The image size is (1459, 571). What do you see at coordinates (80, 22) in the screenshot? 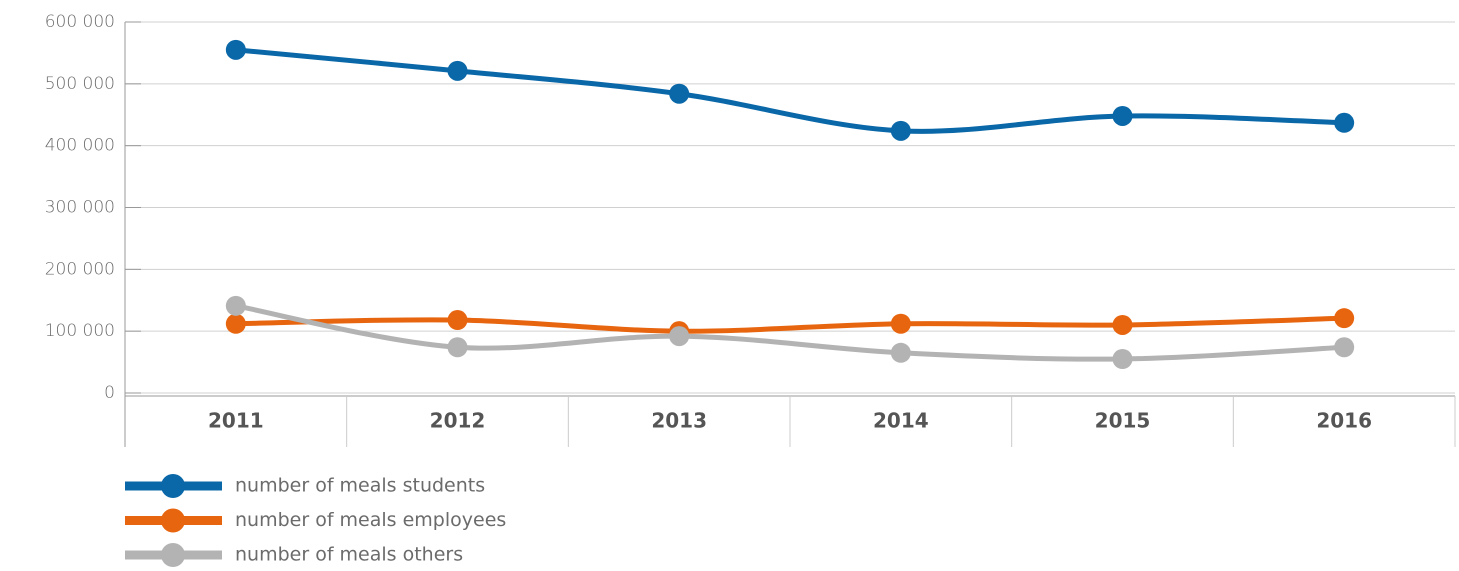
I see `y-tick-label: 600 000` at bounding box center [80, 22].